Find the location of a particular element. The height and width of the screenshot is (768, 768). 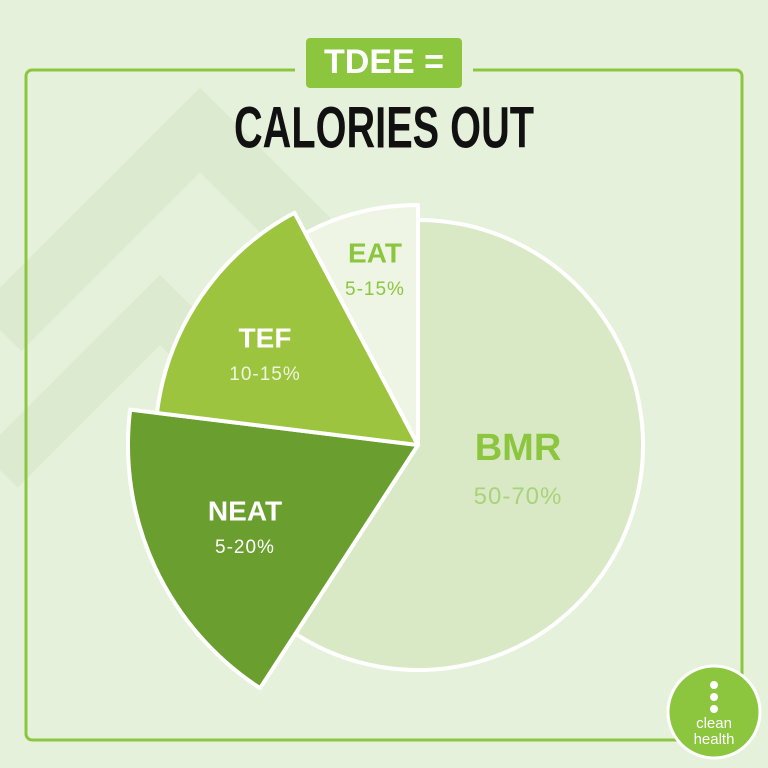

segment-range: 50-70% is located at coordinates (518, 496).